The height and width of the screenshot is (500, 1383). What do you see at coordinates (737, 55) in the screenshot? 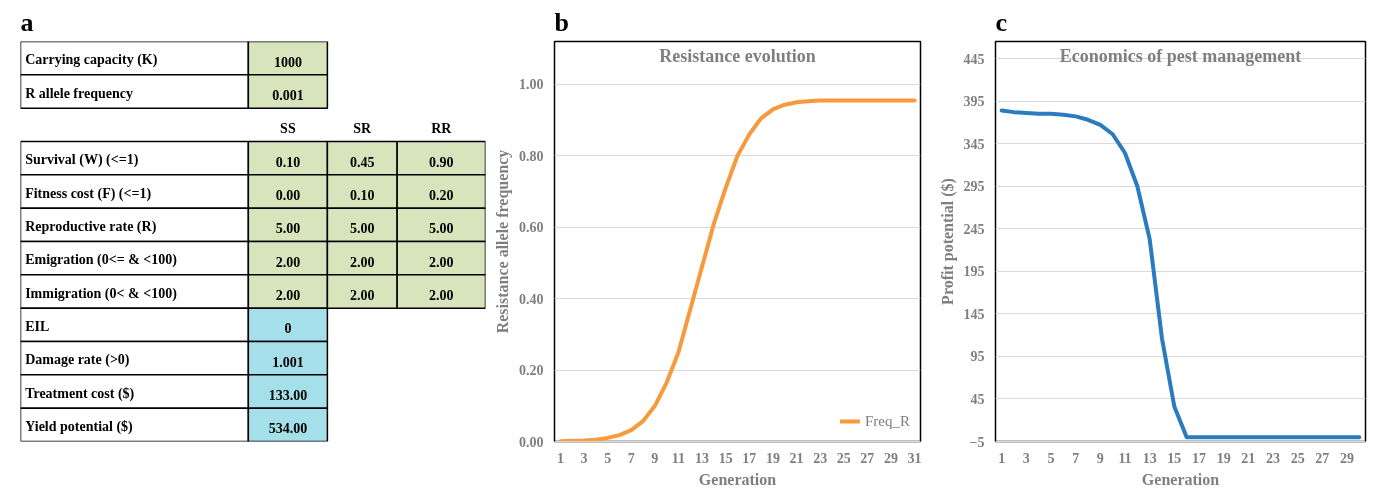
I see `chart-title: Resistance evolution` at bounding box center [737, 55].